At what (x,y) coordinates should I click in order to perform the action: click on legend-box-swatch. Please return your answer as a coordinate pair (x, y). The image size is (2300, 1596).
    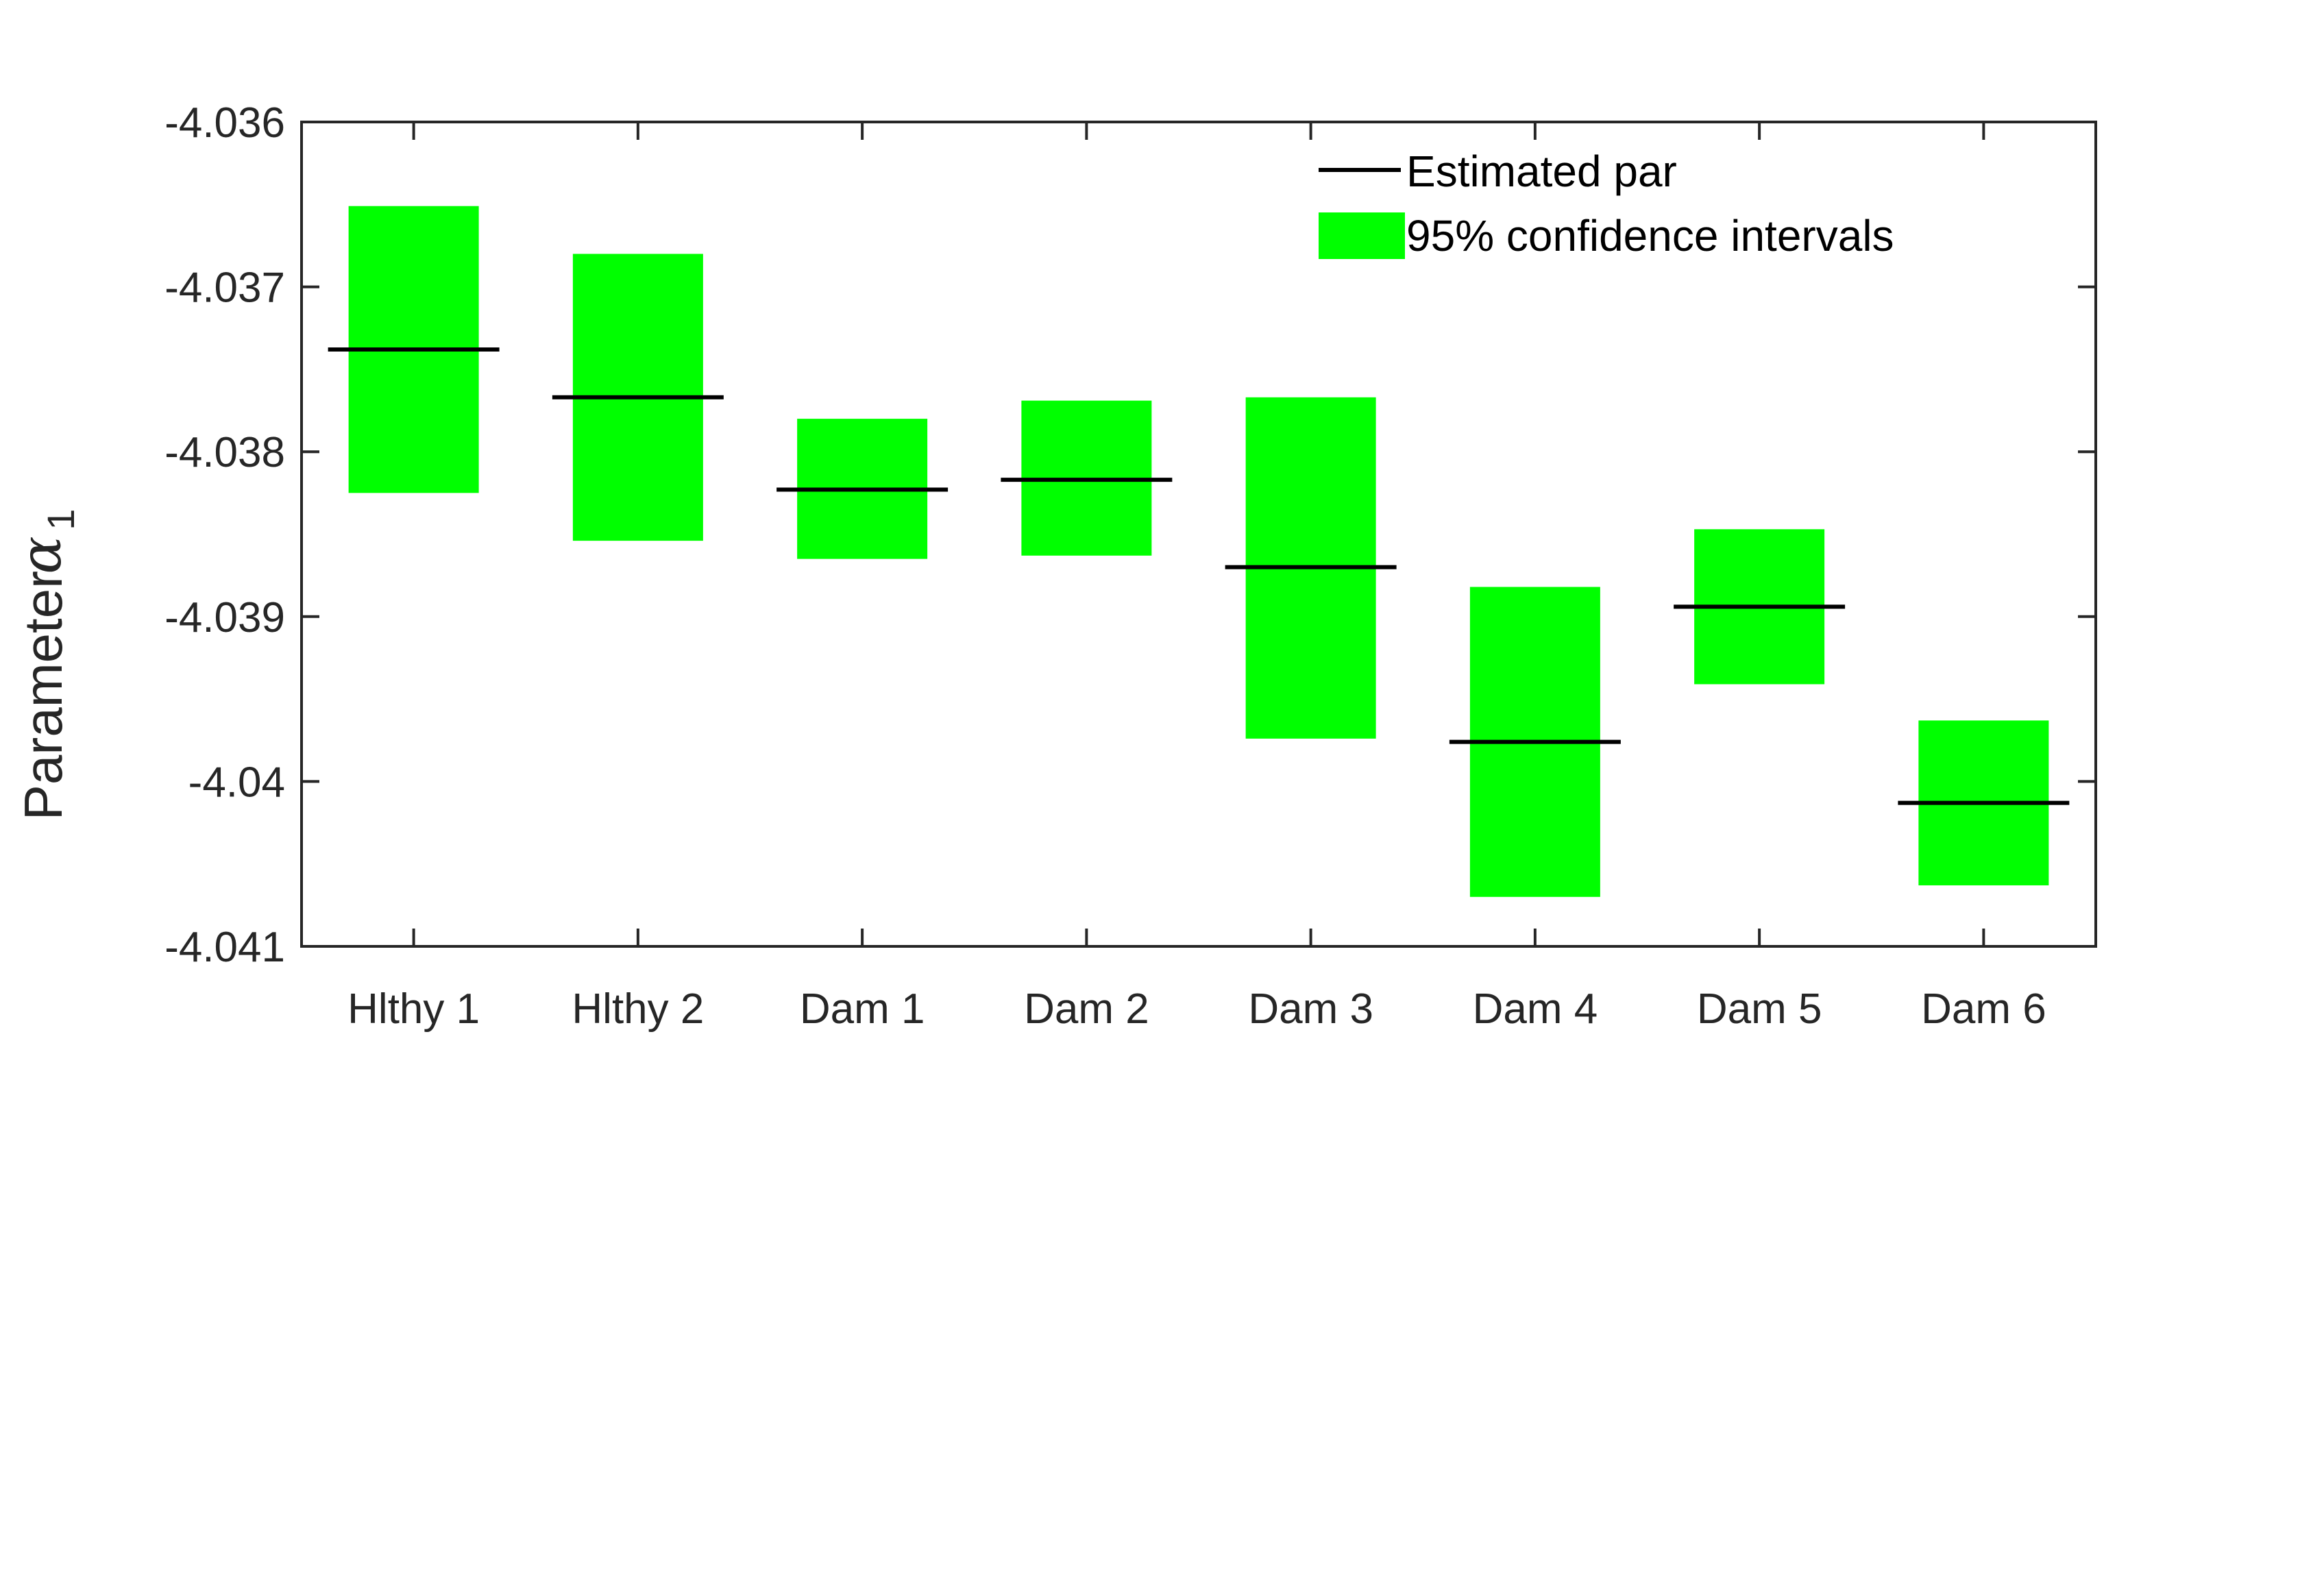
    Looking at the image, I should click on (1362, 235).